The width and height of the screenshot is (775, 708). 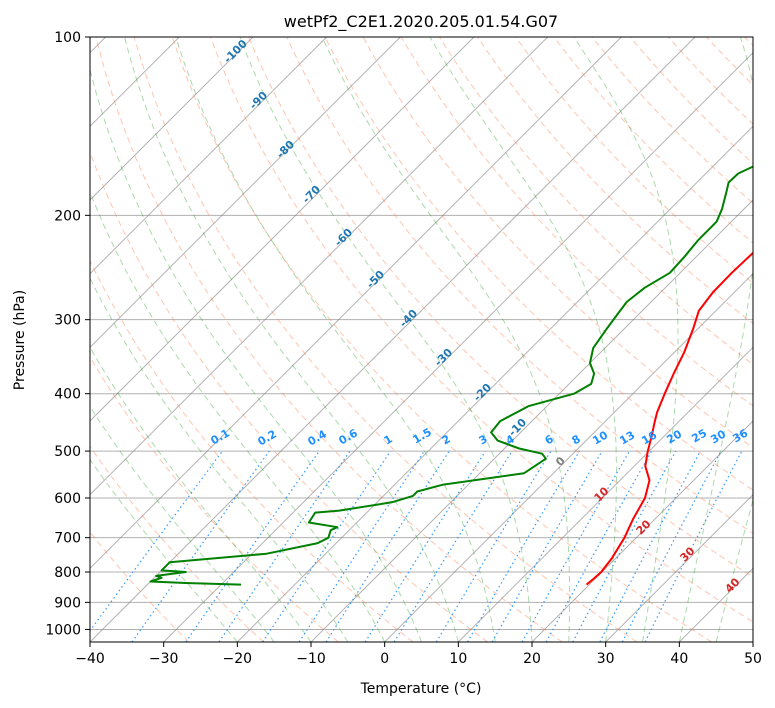 What do you see at coordinates (67, 38) in the screenshot?
I see `y-tick-label: 100` at bounding box center [67, 38].